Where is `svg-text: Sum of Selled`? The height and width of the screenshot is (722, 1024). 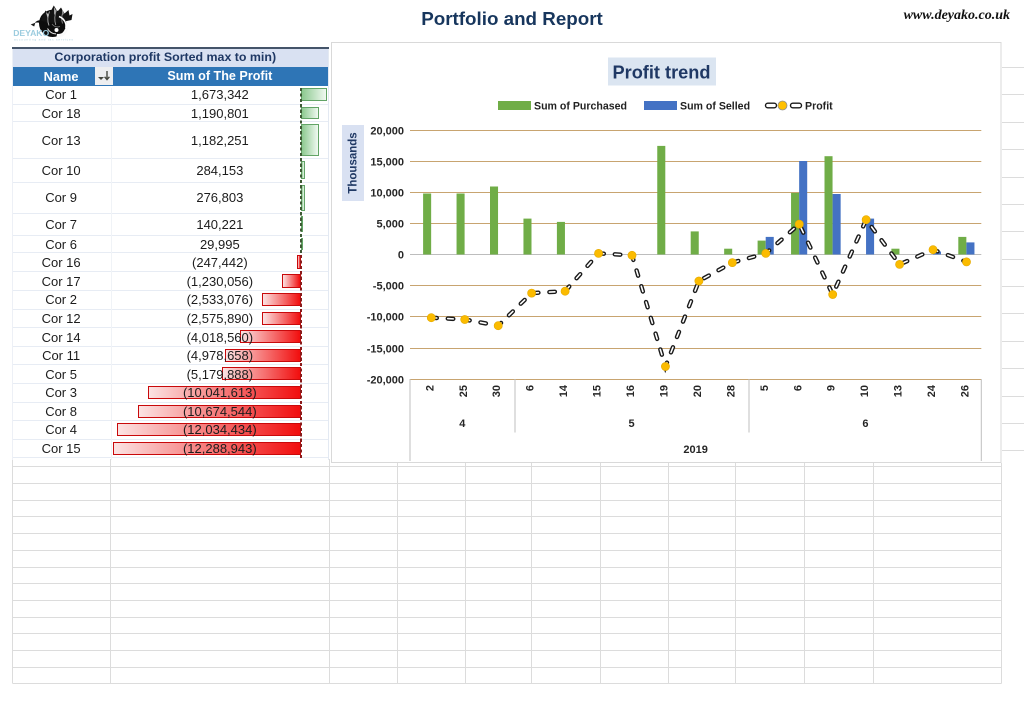
svg-text: Sum of Selled is located at coordinates (715, 107).